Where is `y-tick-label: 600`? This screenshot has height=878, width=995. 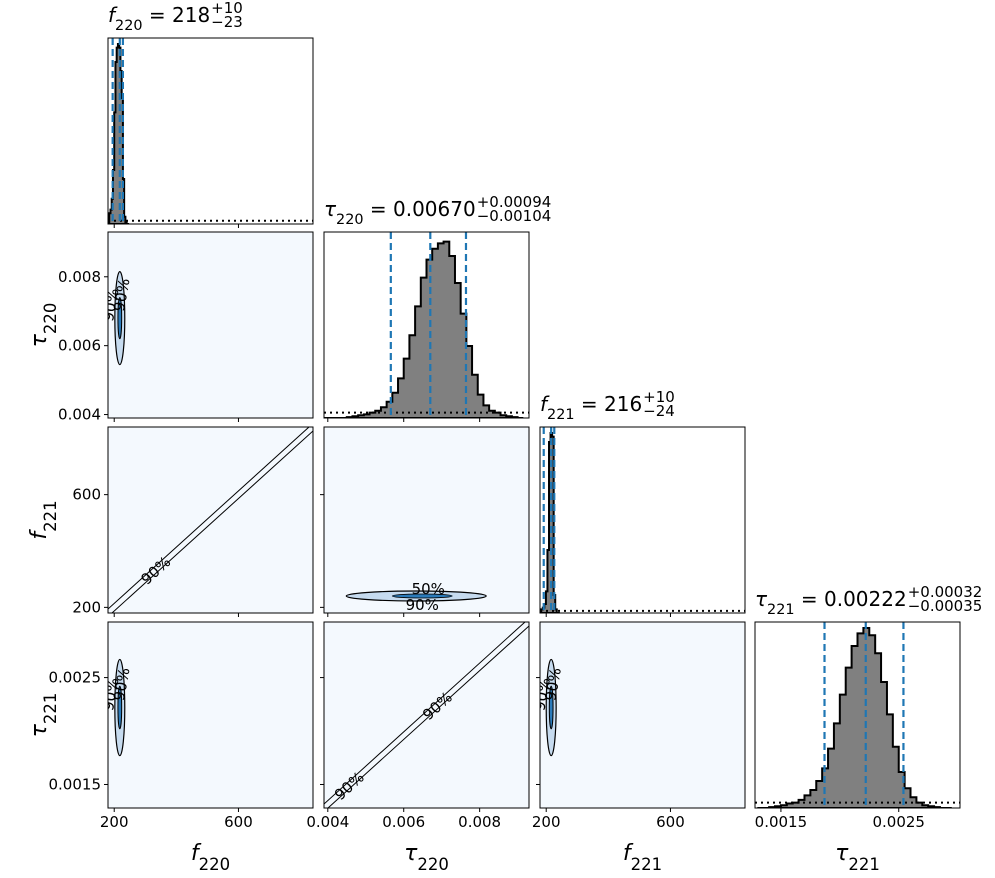
y-tick-label: 600 is located at coordinates (86, 495).